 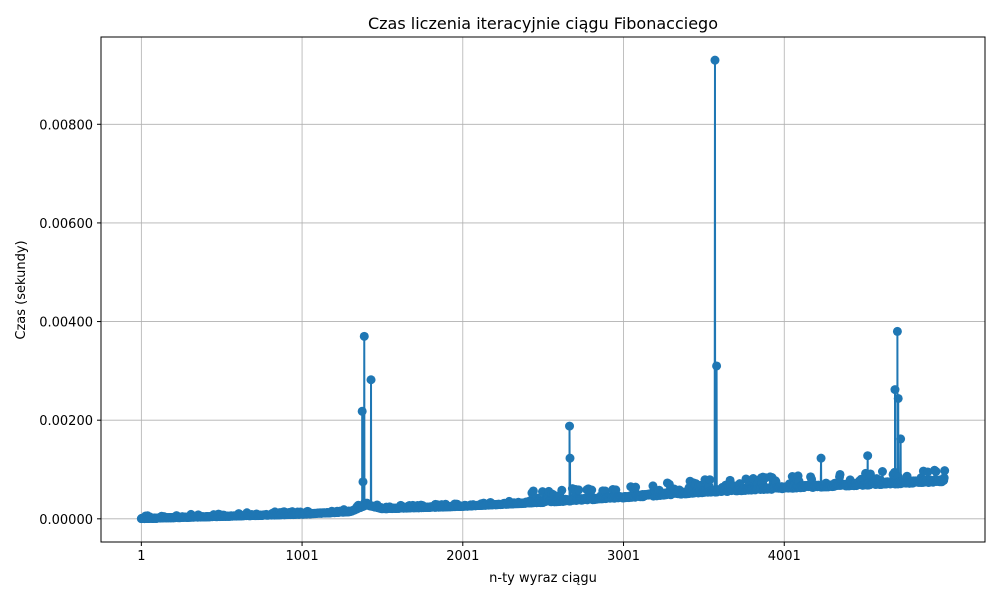 I want to click on x-tick-label: 2001, so click(x=462, y=556).